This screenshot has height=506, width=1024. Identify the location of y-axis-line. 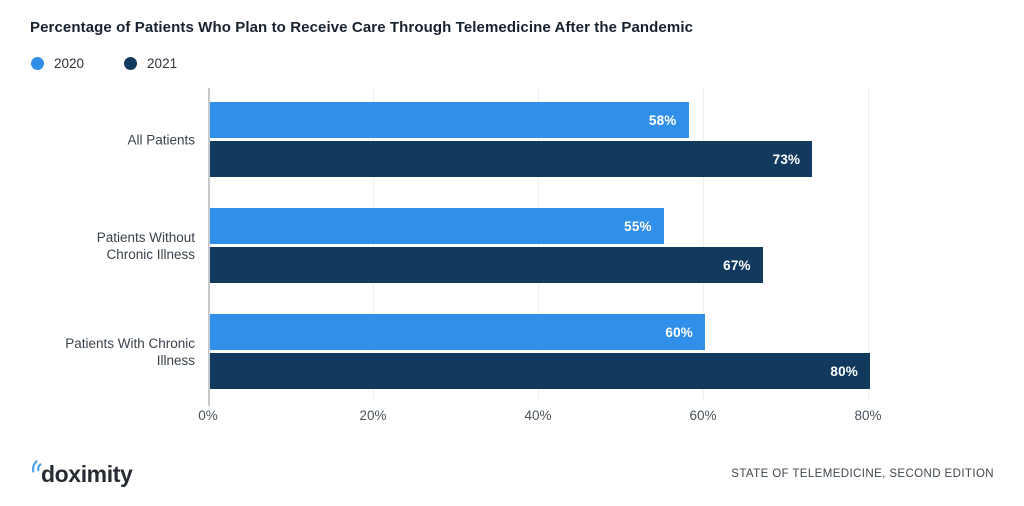
(209, 247).